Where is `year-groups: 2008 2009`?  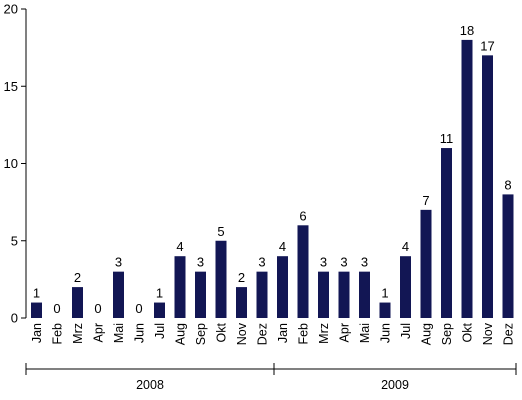 year-groups: 2008 2009 is located at coordinates (271, 377).